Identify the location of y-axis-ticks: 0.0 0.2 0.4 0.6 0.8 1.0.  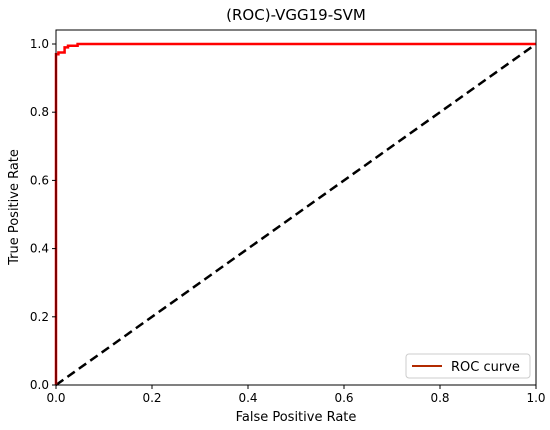
(43, 214).